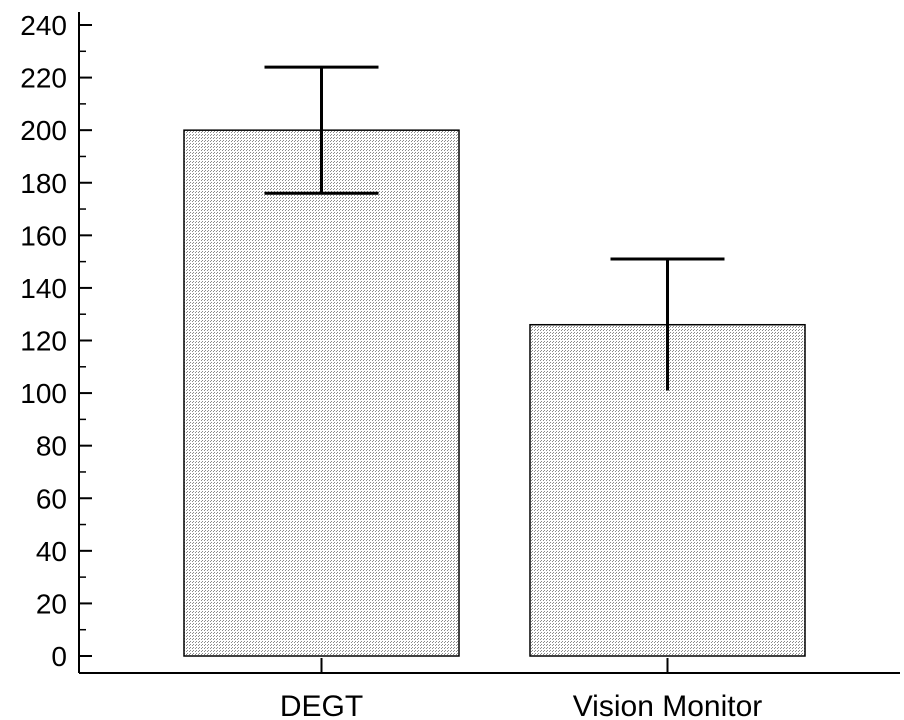 The image size is (904, 720). I want to click on y-tick-label: 200, so click(43, 130).